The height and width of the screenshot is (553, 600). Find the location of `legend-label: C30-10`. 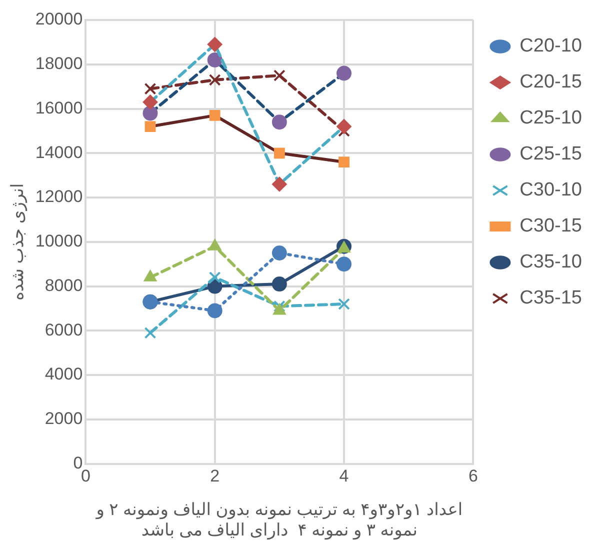

legend-label: C30-10 is located at coordinates (551, 190).